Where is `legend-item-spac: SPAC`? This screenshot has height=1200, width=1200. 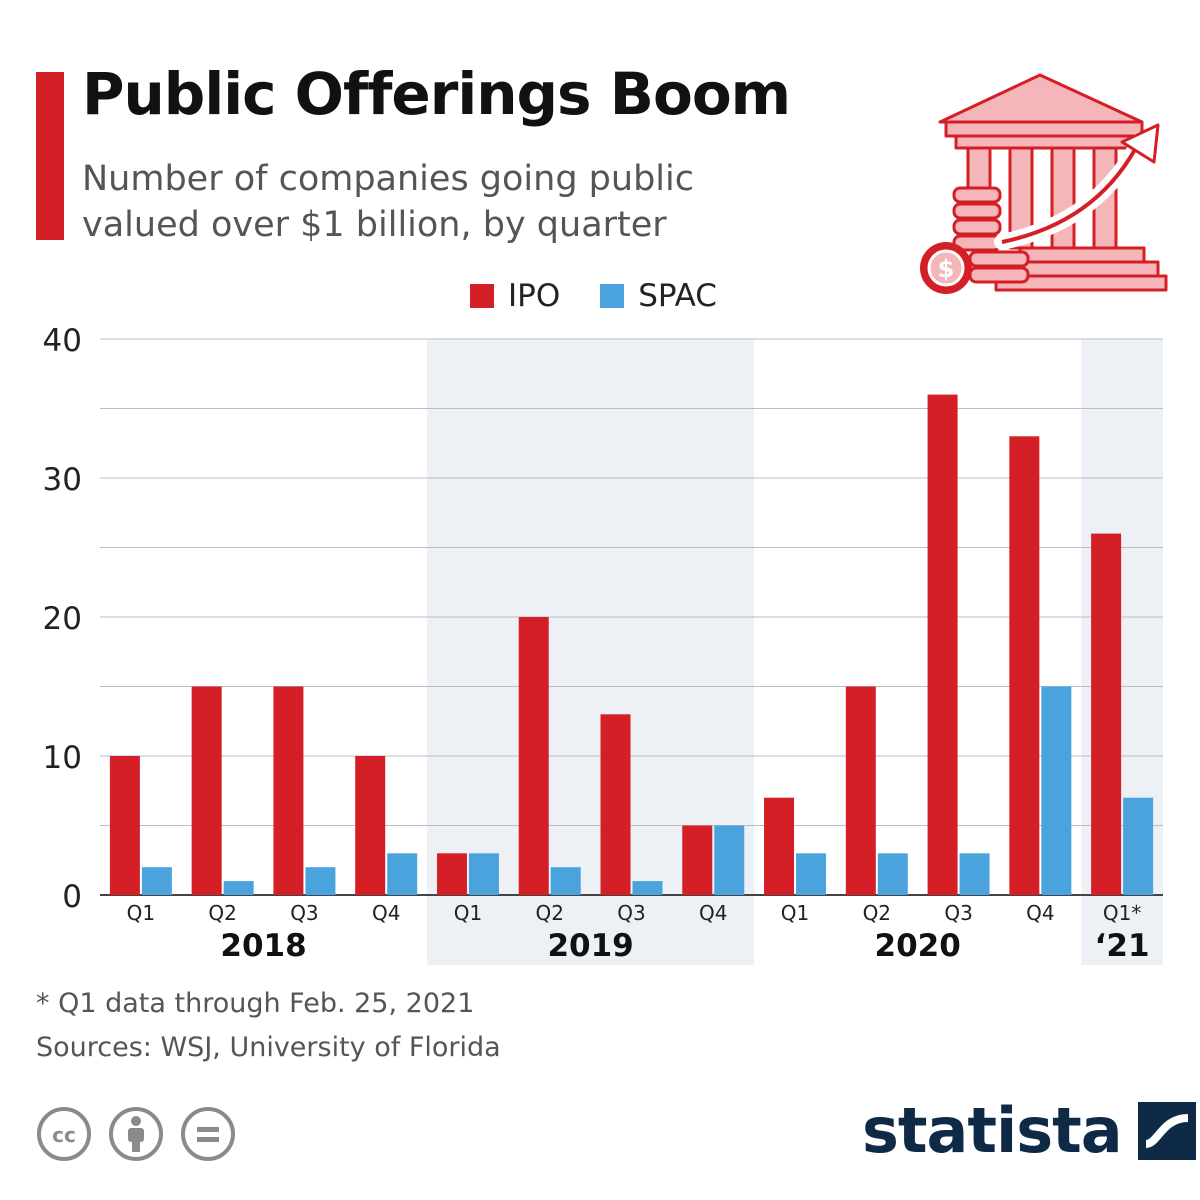 legend-item-spac: SPAC is located at coordinates (658, 296).